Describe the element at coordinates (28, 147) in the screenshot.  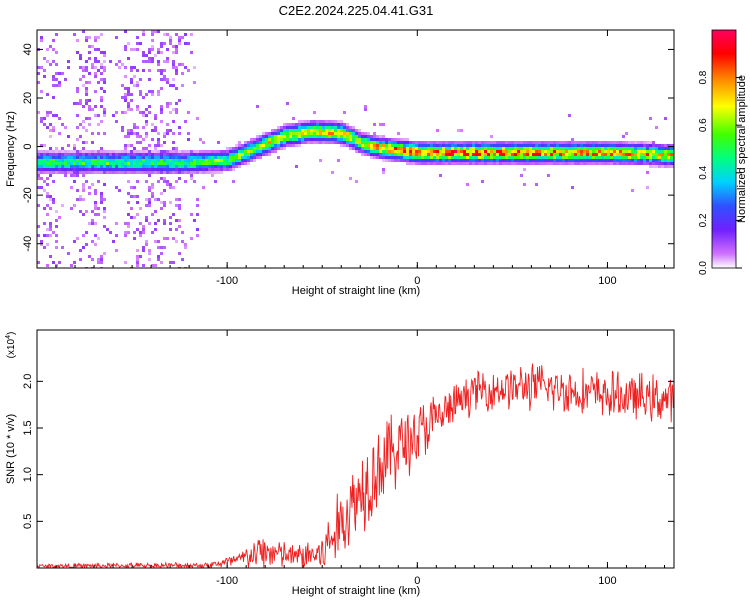
I see `spectrogram-ytick-label-2: 0` at that location.